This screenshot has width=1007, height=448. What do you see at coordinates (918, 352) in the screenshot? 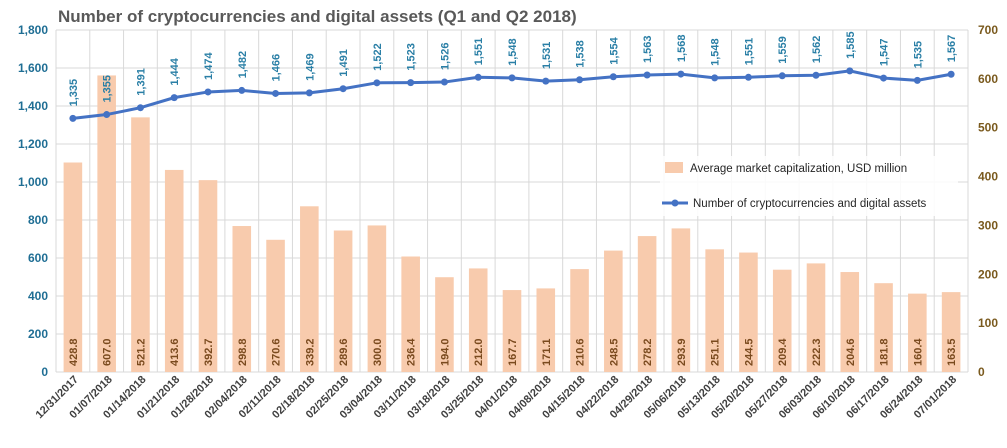
I see `bar-value-label: 160.4` at bounding box center [918, 352].